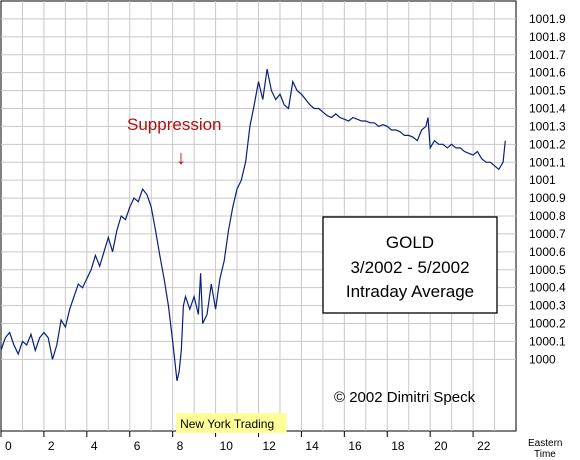 The image size is (580, 460). What do you see at coordinates (245, 442) in the screenshot?
I see `x-axis: 0 2 4 6 8 10 12 14 16 18 20 22` at bounding box center [245, 442].